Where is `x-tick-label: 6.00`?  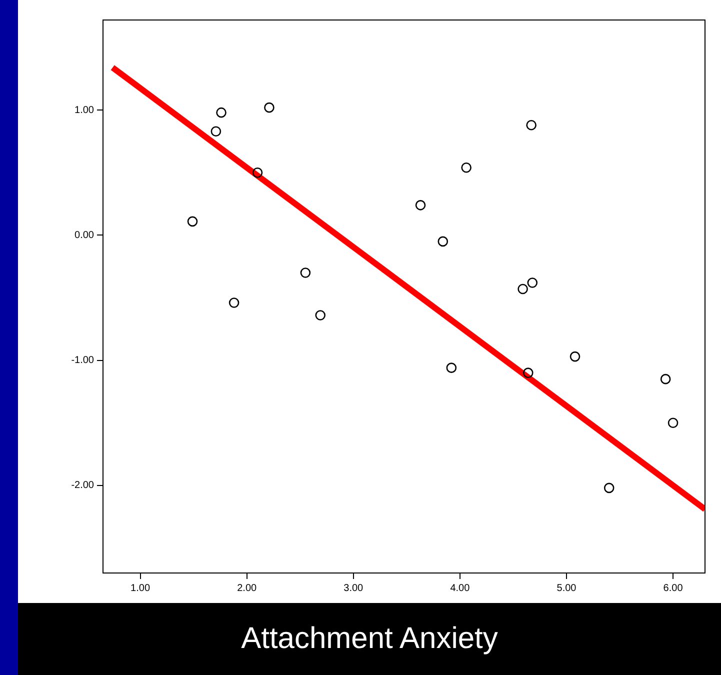
x-tick-label: 6.00 is located at coordinates (673, 588).